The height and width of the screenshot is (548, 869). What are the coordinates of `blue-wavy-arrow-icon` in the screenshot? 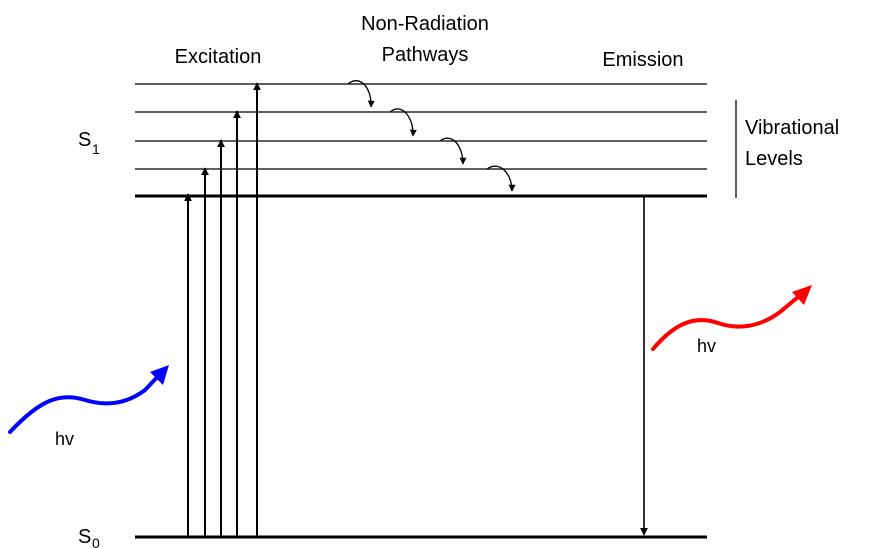 It's located at (86, 401).